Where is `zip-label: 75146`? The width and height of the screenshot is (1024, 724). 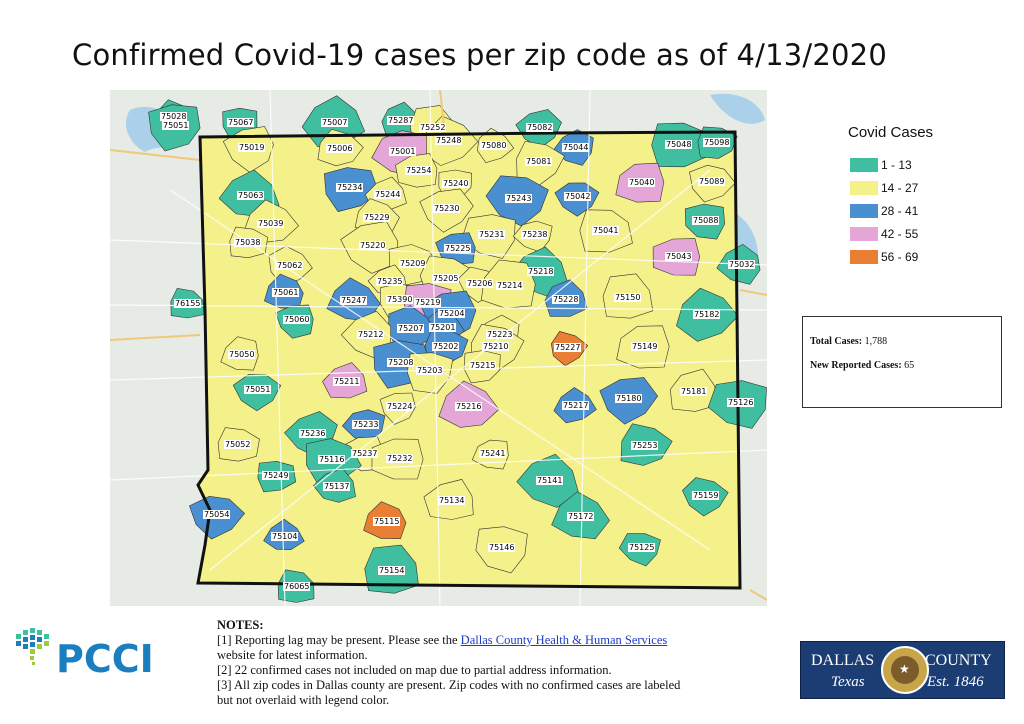
zip-label: 75146 is located at coordinates (502, 547).